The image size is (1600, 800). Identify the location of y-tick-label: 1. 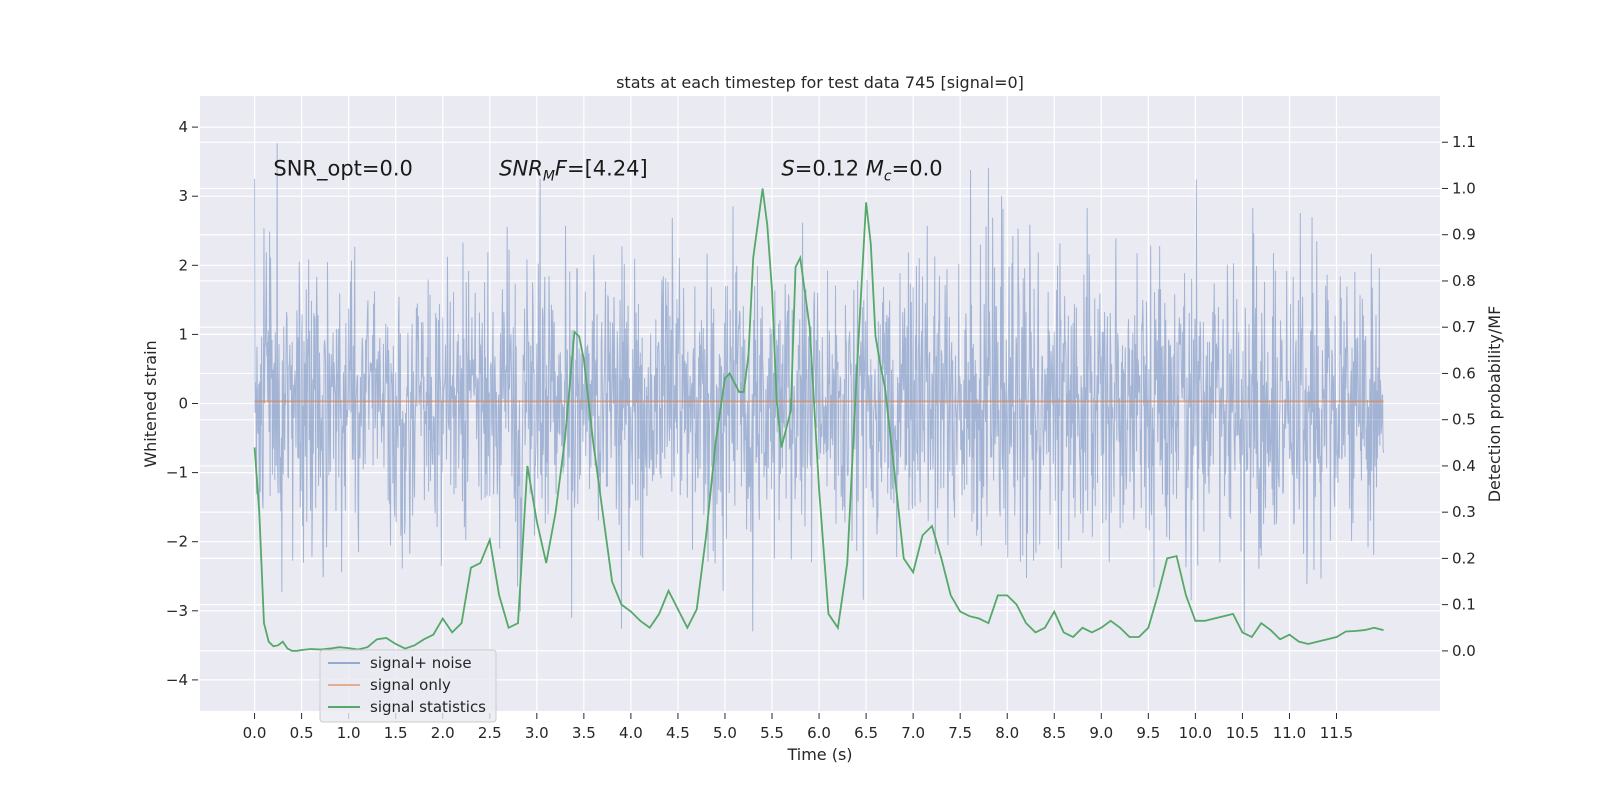
(183, 334).